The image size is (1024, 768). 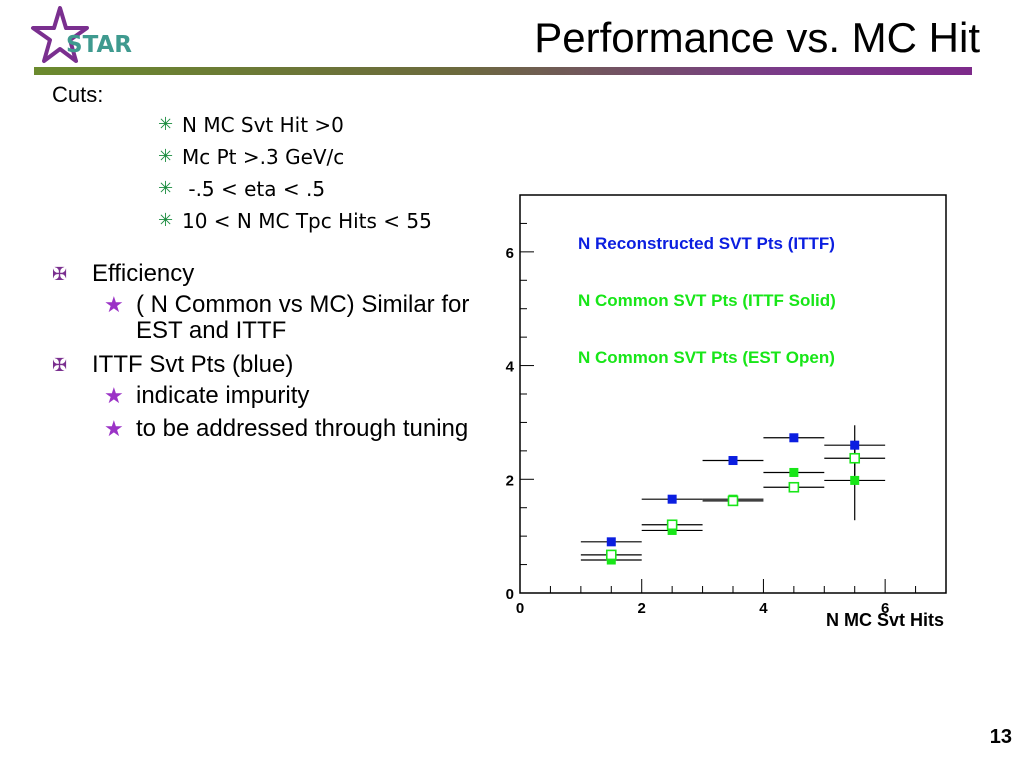 What do you see at coordinates (251, 157) in the screenshot?
I see `cut-item: ✳ Mc Pt >.3 GeV/c` at bounding box center [251, 157].